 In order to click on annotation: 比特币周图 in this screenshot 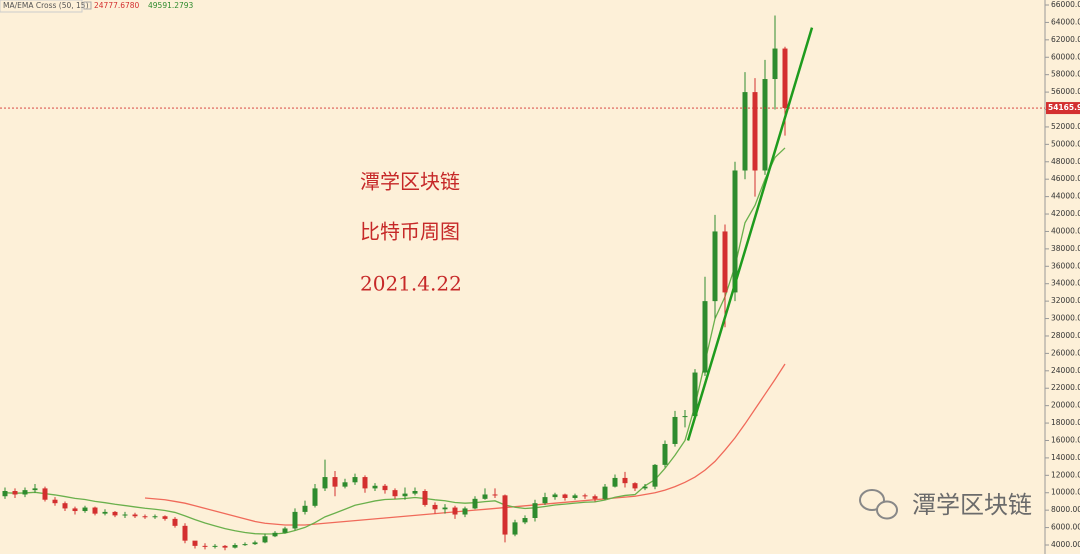, I will do `click(410, 232)`.